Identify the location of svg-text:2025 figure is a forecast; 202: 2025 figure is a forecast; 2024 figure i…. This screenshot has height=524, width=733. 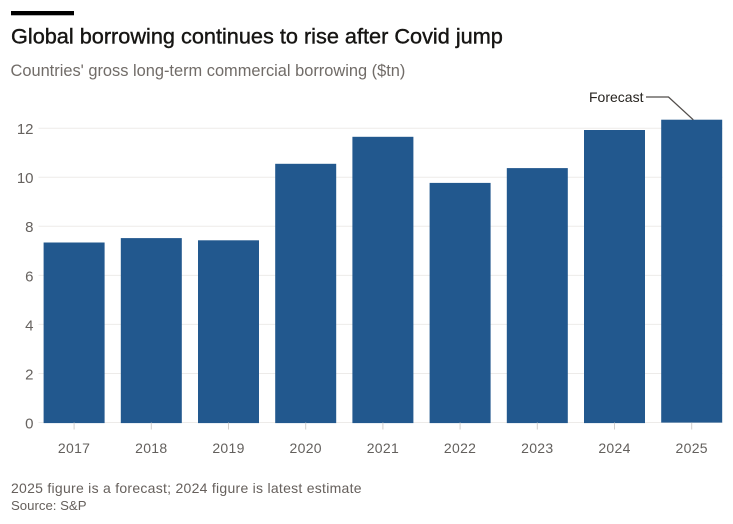
(186, 488).